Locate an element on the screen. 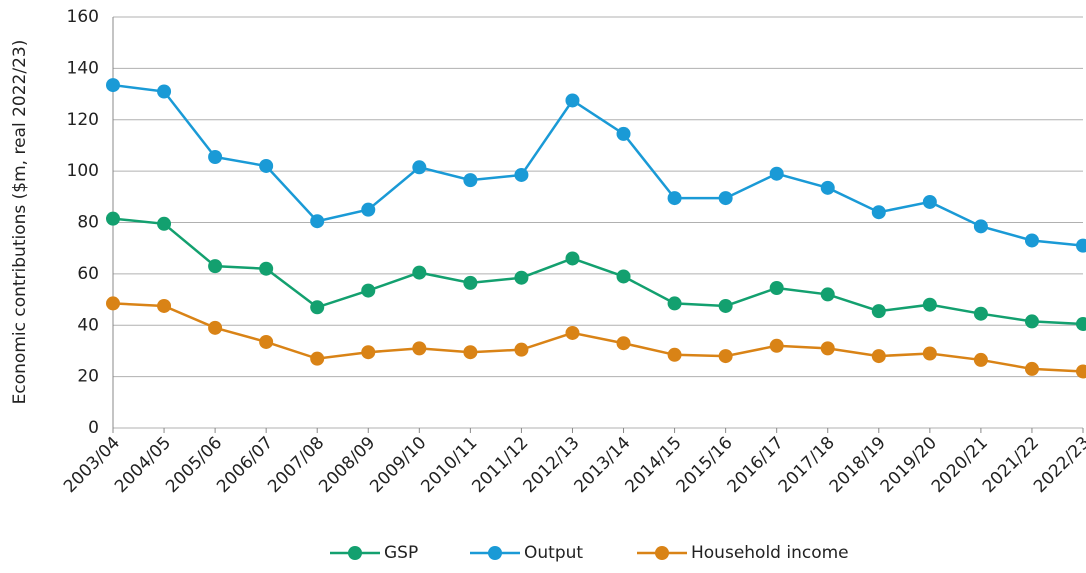  y-tick-label: 140 is located at coordinates (83, 68).